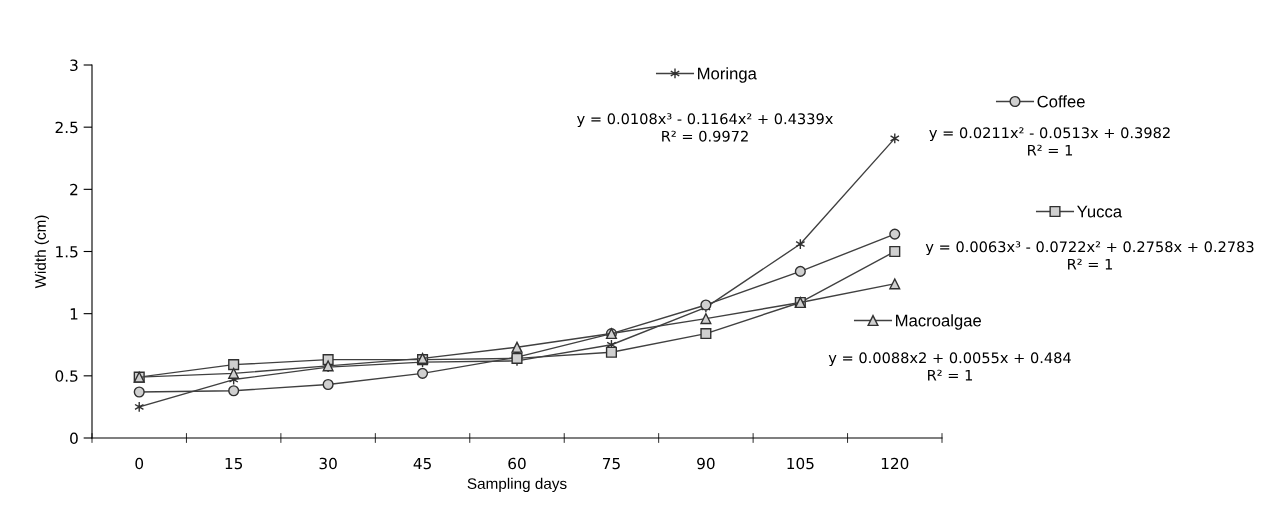 The width and height of the screenshot is (1265, 517). What do you see at coordinates (949, 366) in the screenshot?
I see `annotation: y = 0.0088x2 + 0.0055x + 0.484 R² = 1` at bounding box center [949, 366].